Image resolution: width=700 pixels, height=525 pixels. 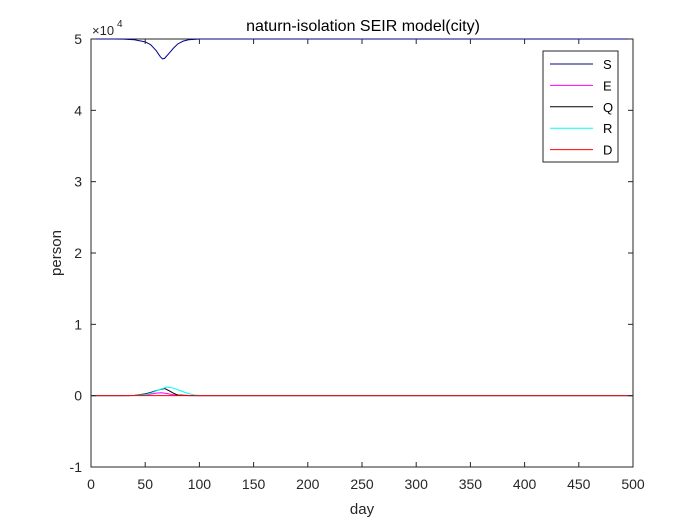 I want to click on x-tick-label: 0, so click(x=91, y=484).